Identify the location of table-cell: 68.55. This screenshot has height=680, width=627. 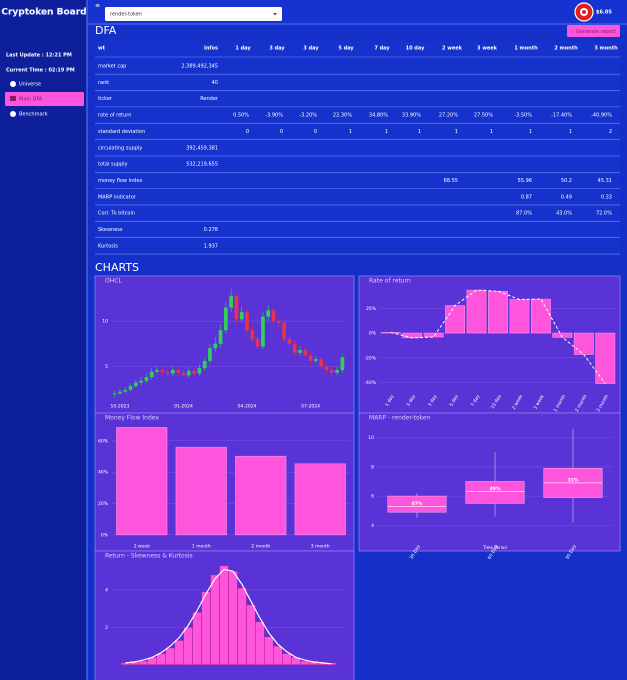
(451, 181).